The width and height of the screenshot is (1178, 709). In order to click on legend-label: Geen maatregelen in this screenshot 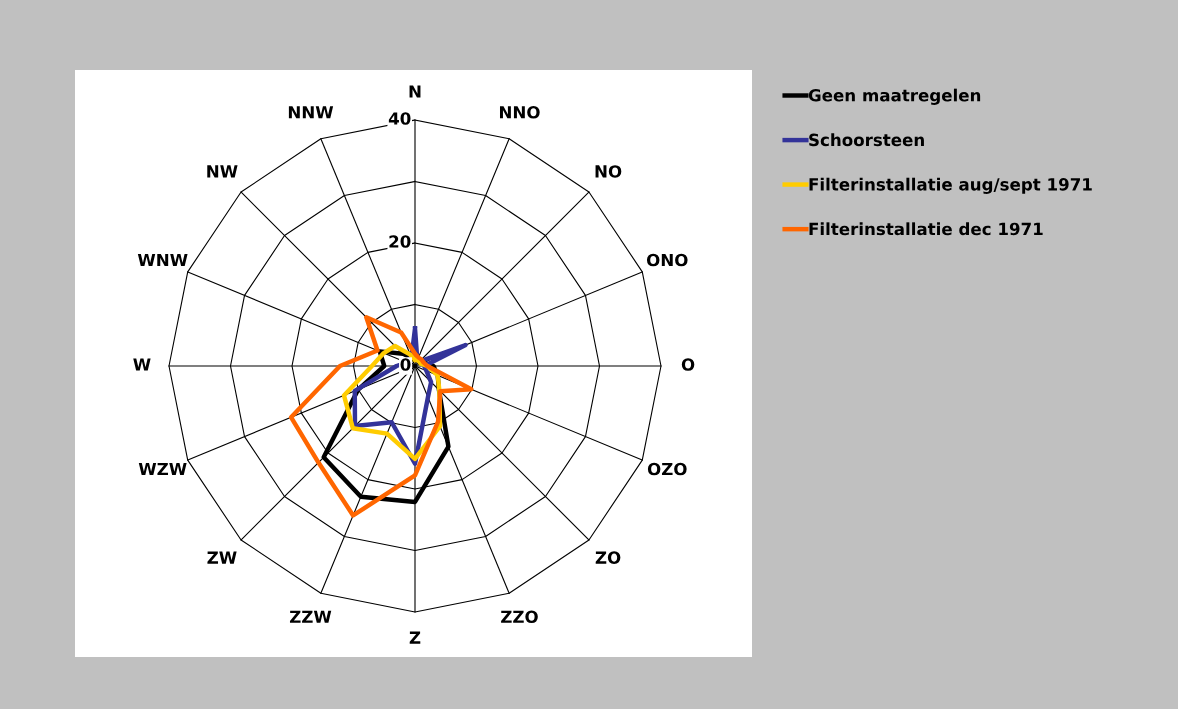, I will do `click(894, 96)`.